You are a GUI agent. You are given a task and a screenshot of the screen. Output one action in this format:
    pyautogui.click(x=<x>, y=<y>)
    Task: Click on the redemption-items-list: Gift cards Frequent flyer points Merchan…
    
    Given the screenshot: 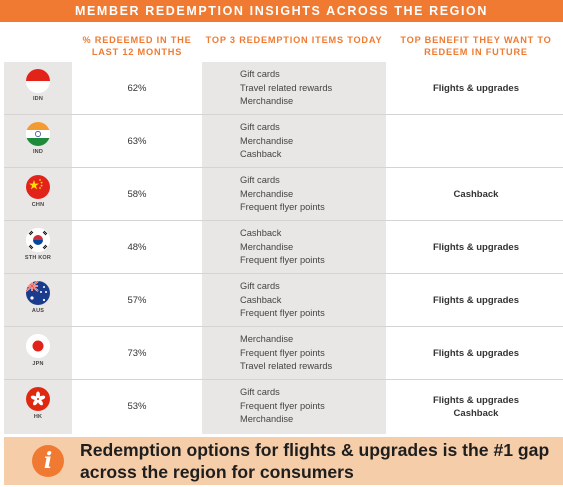 What is the action you would take?
    pyautogui.click(x=282, y=406)
    